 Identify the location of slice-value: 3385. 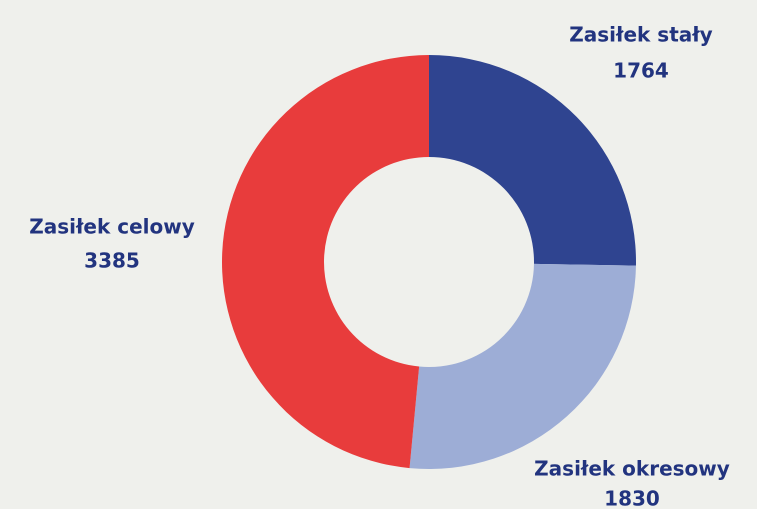
(112, 261).